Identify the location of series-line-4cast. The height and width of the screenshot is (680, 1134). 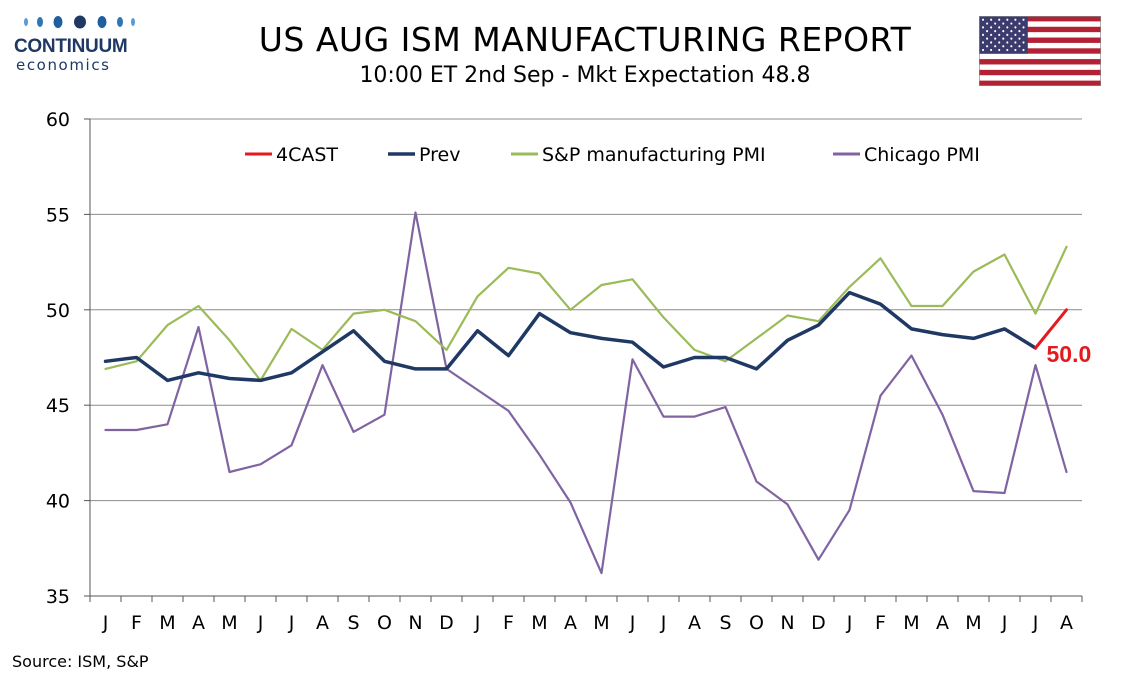
(1051, 329).